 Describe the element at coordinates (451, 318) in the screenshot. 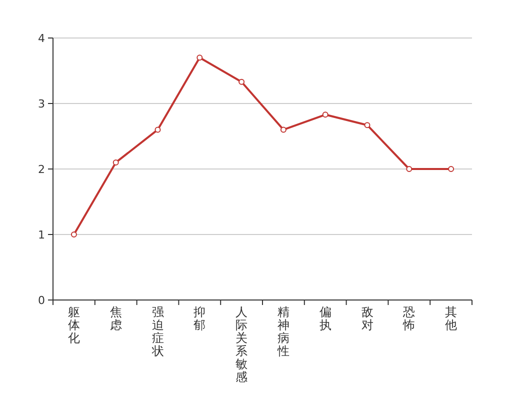

I see `x-tick-label: 其他` at that location.